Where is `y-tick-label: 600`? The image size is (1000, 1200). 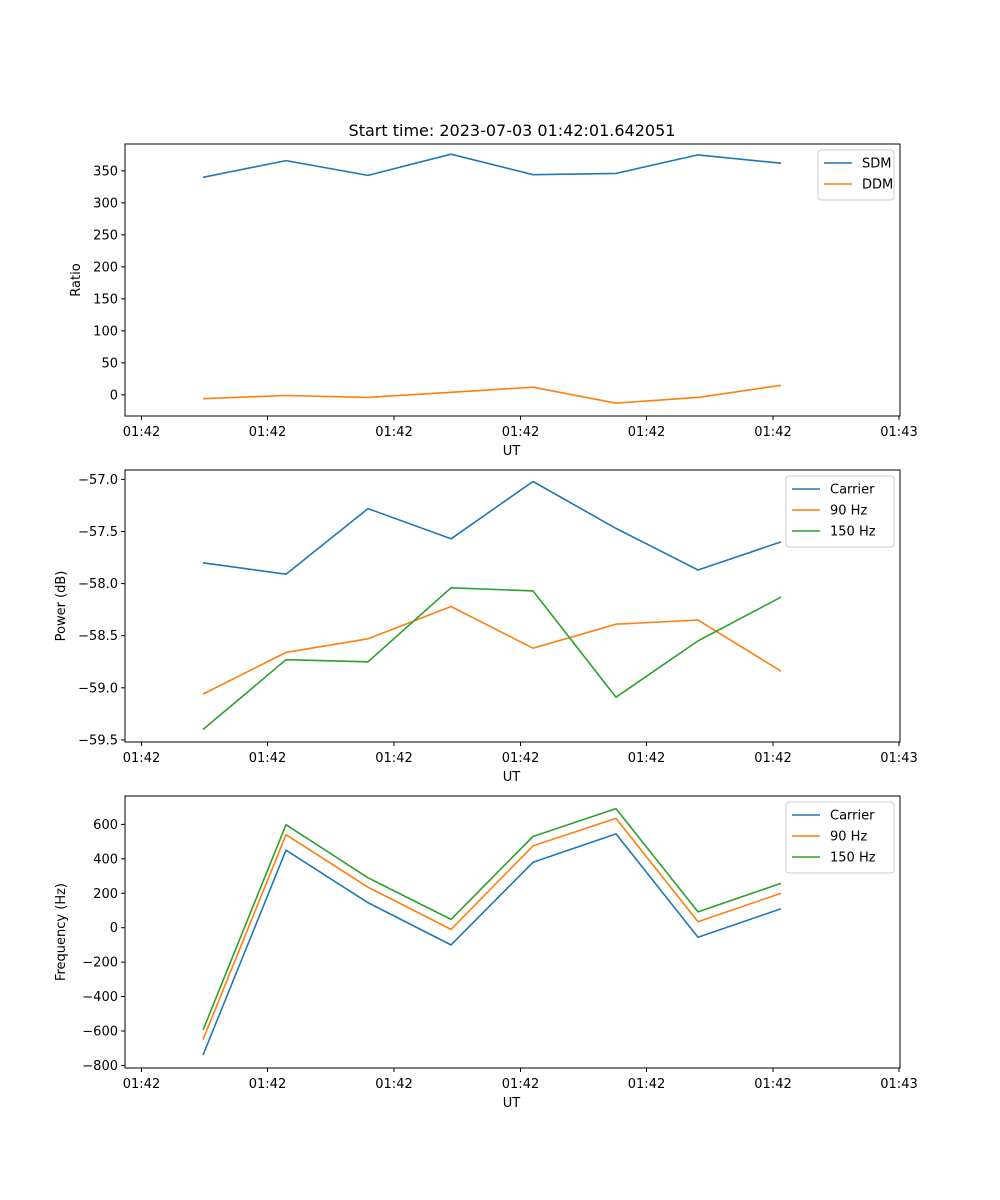
y-tick-label: 600 is located at coordinates (105, 825).